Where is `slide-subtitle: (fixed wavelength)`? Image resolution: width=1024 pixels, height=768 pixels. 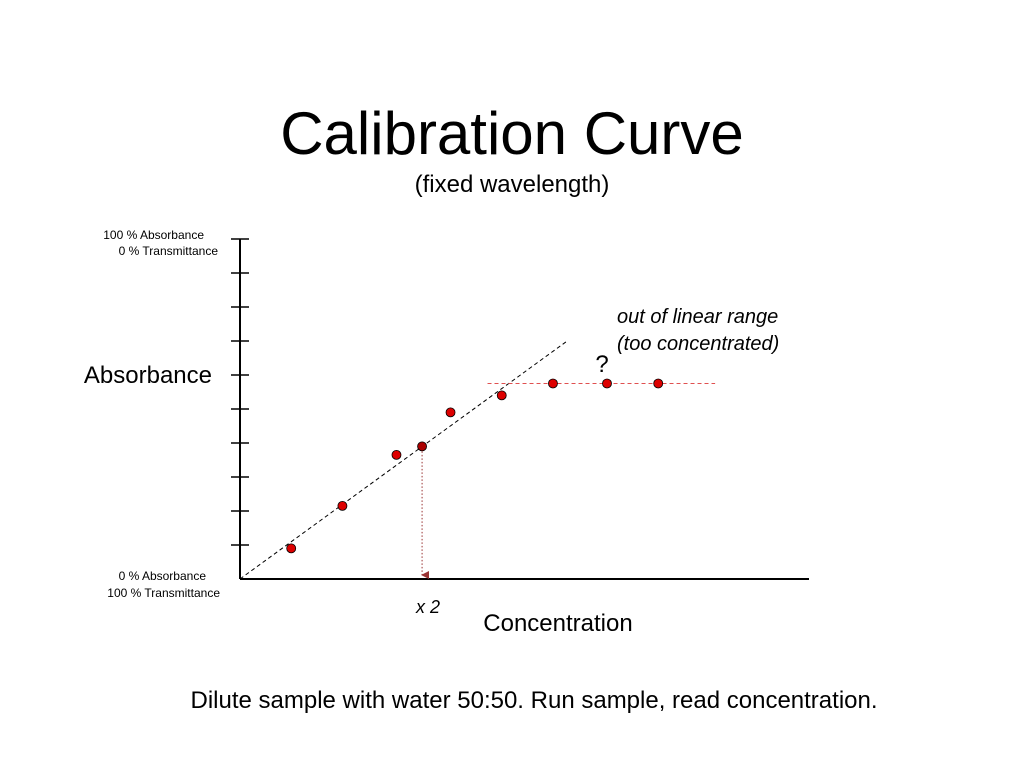 slide-subtitle: (fixed wavelength) is located at coordinates (512, 184).